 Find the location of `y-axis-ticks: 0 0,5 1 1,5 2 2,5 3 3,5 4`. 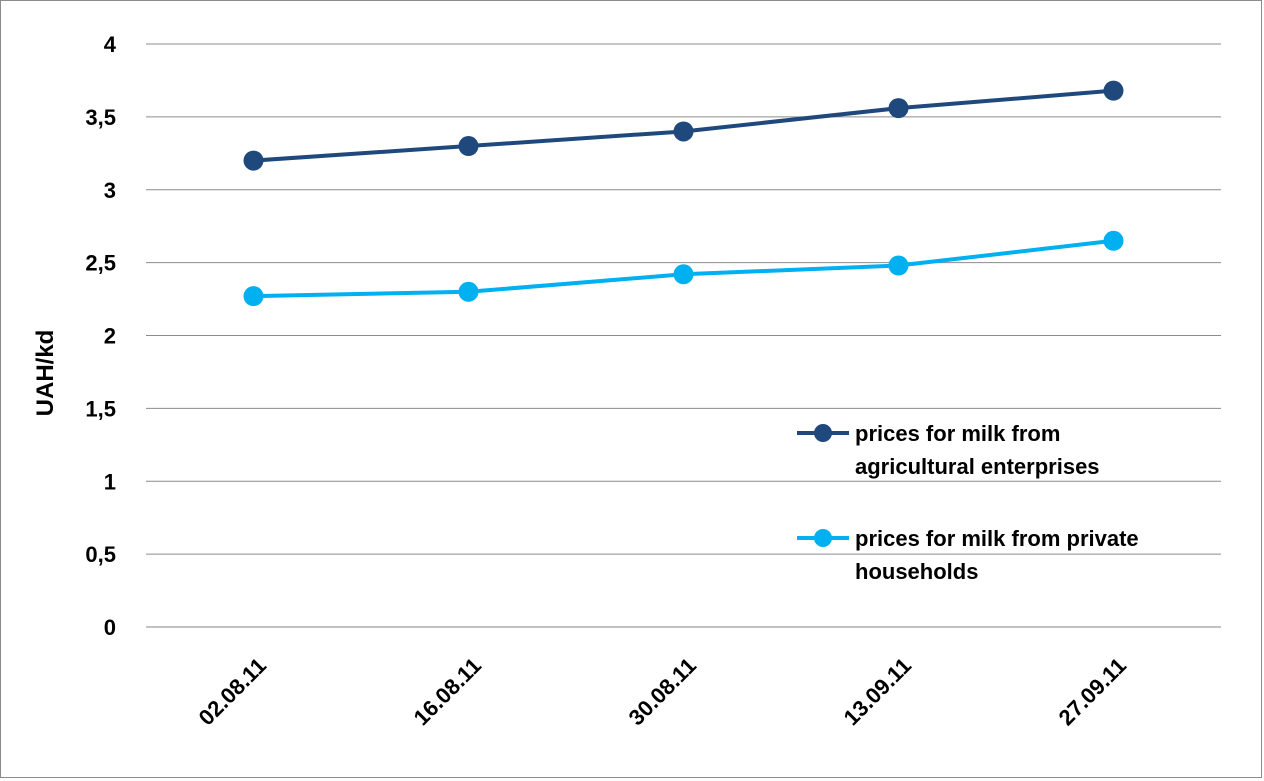

y-axis-ticks: 0 0,5 1 1,5 2 2,5 3 3,5 4 is located at coordinates (100, 336).